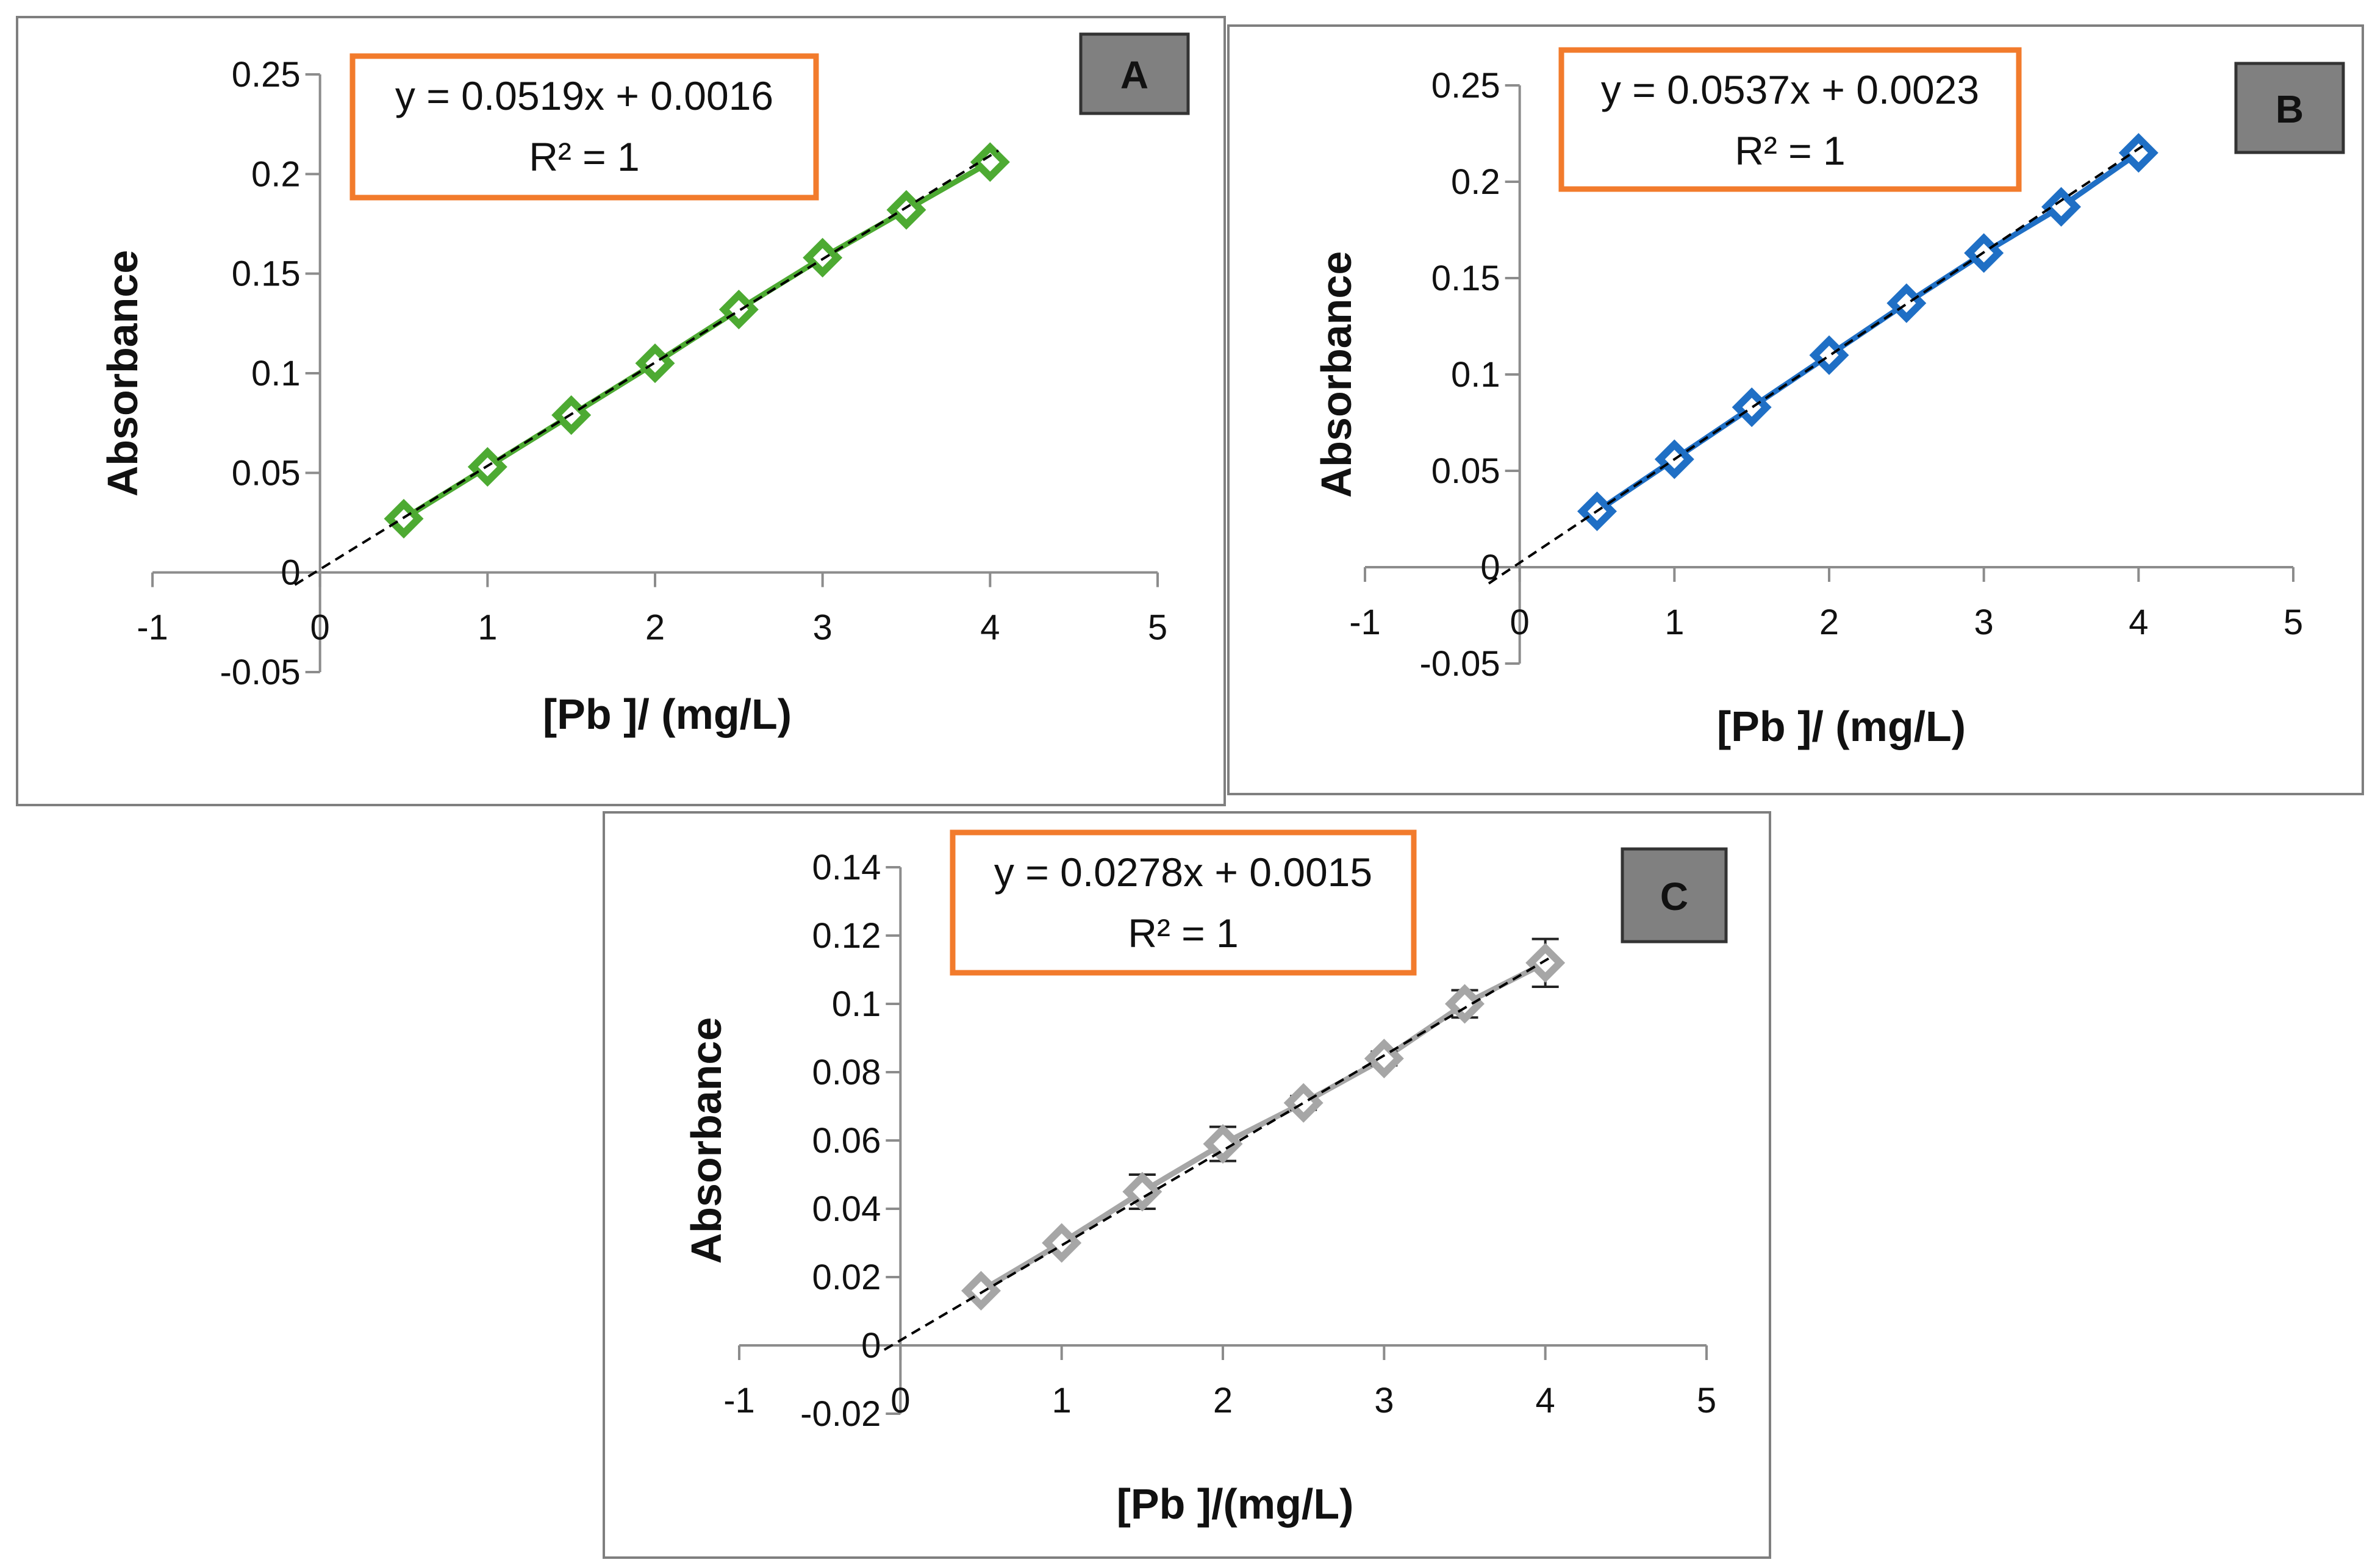 Image resolution: width=2375 pixels, height=1568 pixels. Describe the element at coordinates (846, 867) in the screenshot. I see `y-tick-label: 0.14` at that location.